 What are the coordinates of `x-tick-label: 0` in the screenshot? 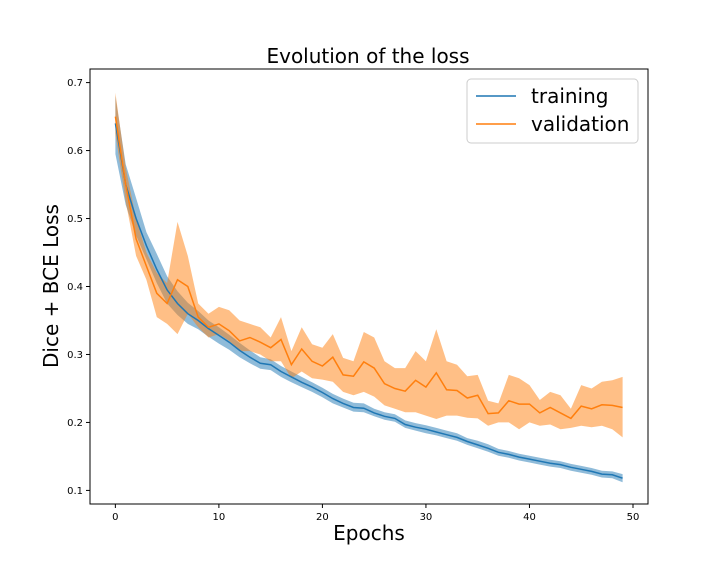 It's located at (115, 517).